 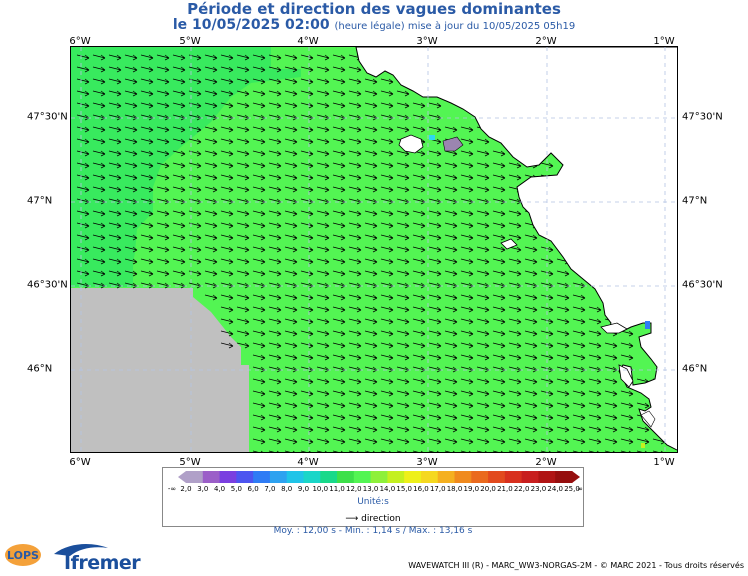 What do you see at coordinates (270, 489) in the screenshot?
I see `legend-label: 7,0` at bounding box center [270, 489].